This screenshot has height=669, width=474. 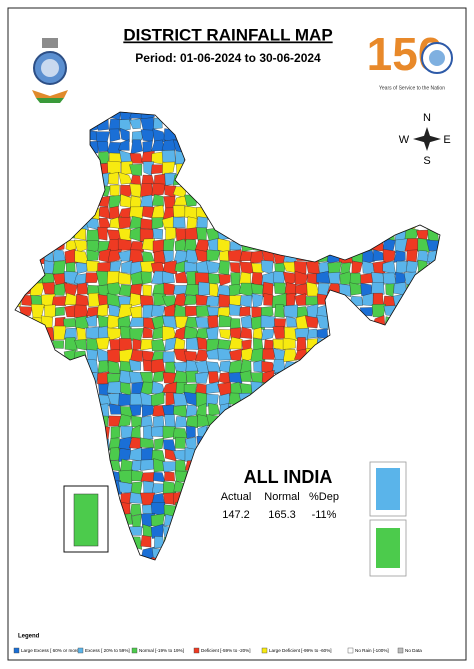 What do you see at coordinates (413, 650) in the screenshot?
I see `legend-label: No Data` at bounding box center [413, 650].